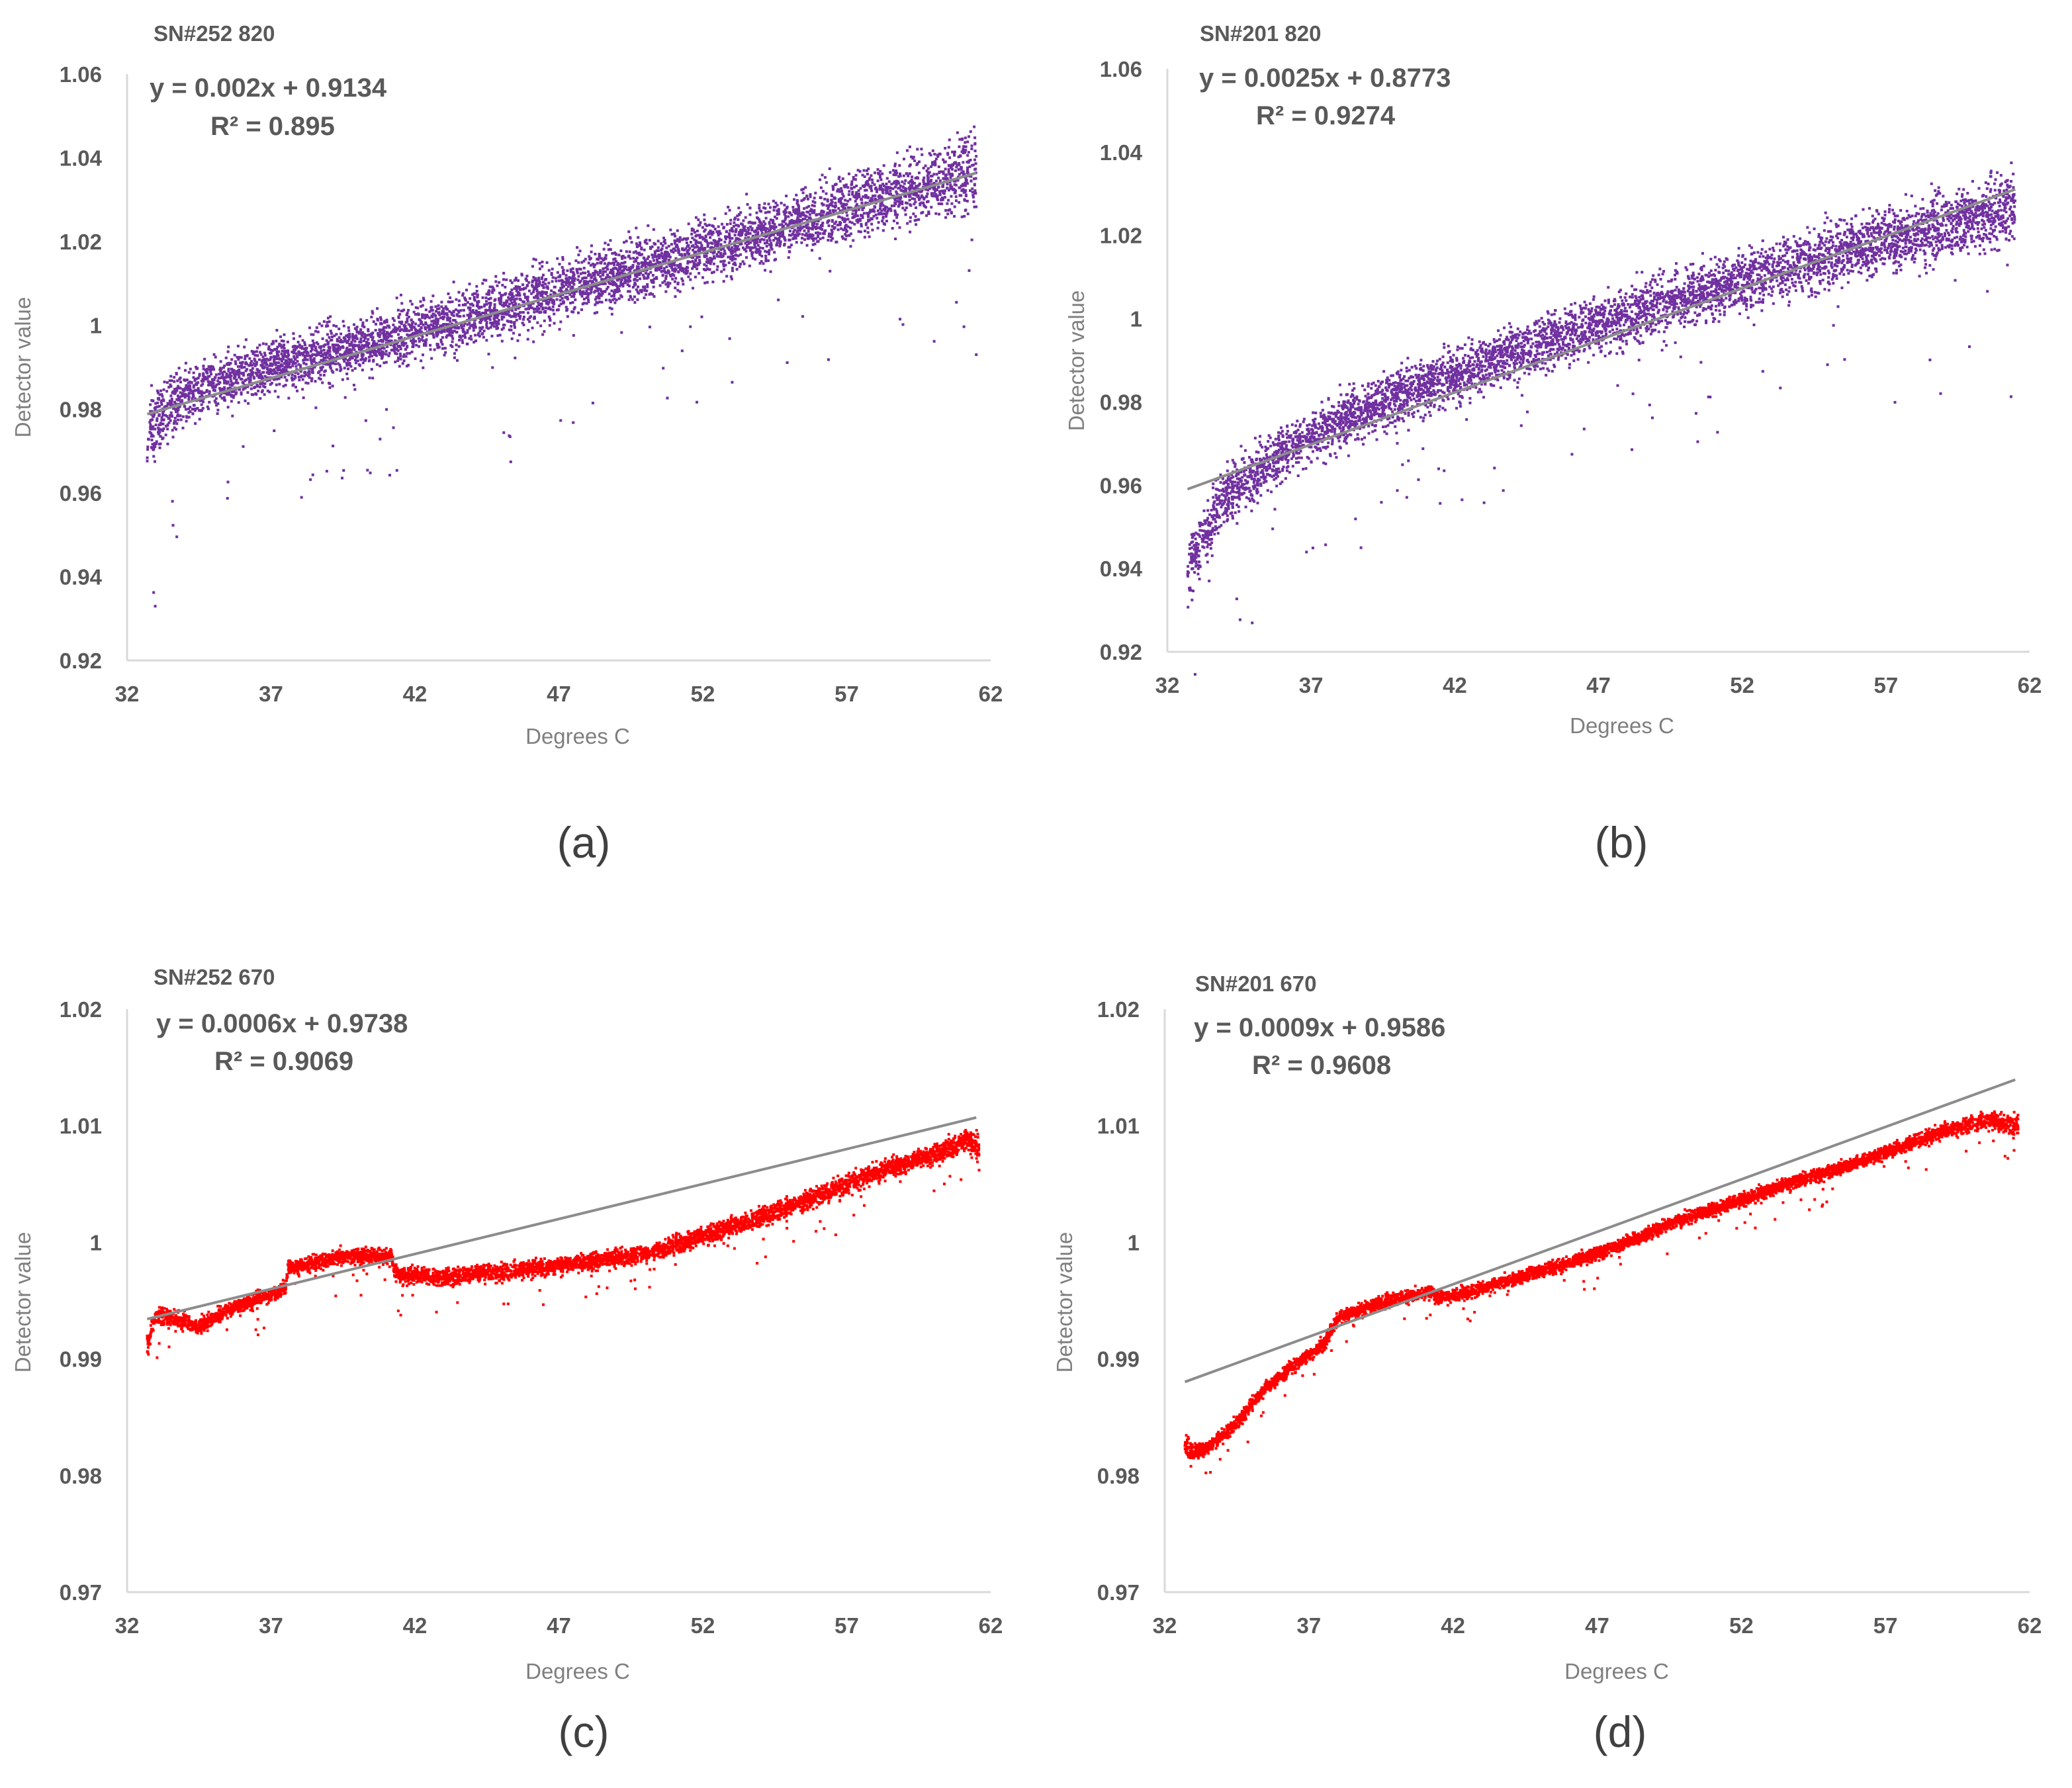 Image resolution: width=2072 pixels, height=1788 pixels. Describe the element at coordinates (991, 694) in the screenshot. I see `x-tick-label: 62` at that location.